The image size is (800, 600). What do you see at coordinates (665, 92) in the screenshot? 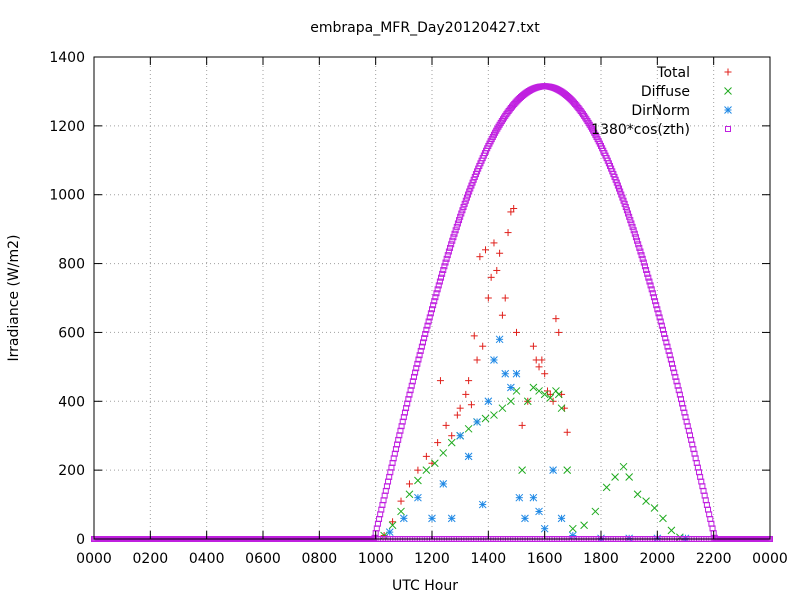
I see `legend-label: Diffuse` at bounding box center [665, 92].